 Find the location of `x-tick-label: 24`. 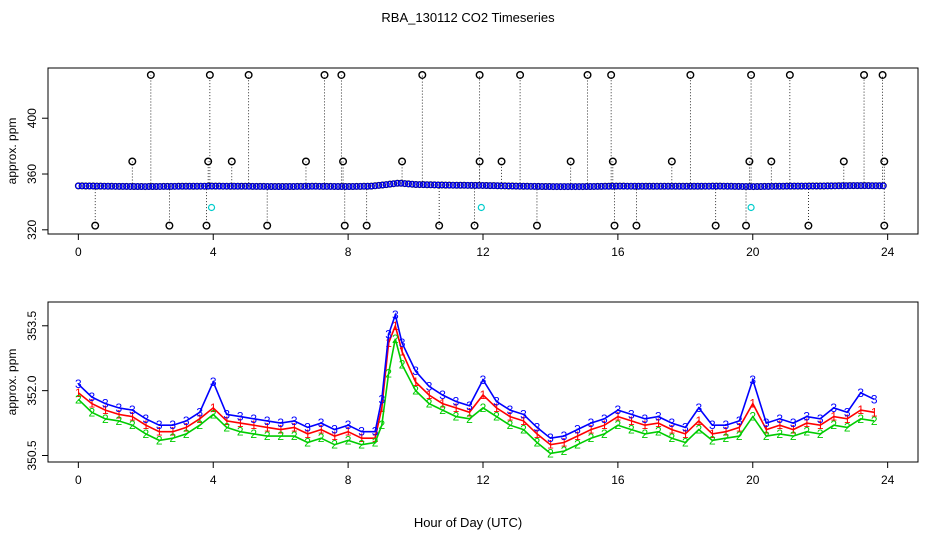

x-tick-label: 24 is located at coordinates (888, 480).